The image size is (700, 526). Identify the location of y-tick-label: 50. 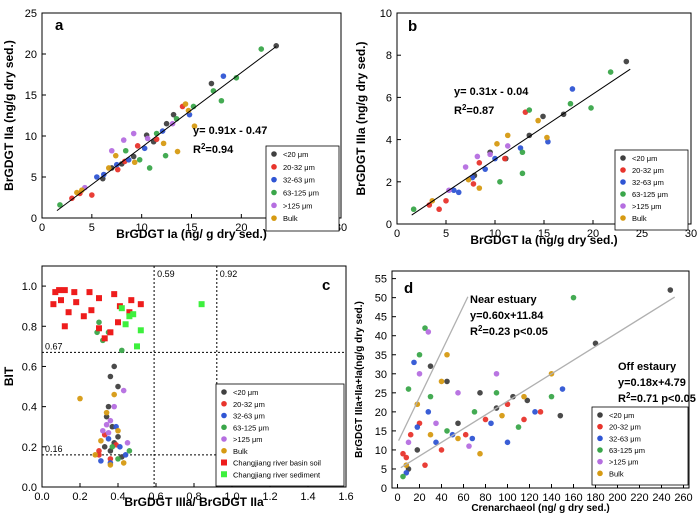
(381, 299).